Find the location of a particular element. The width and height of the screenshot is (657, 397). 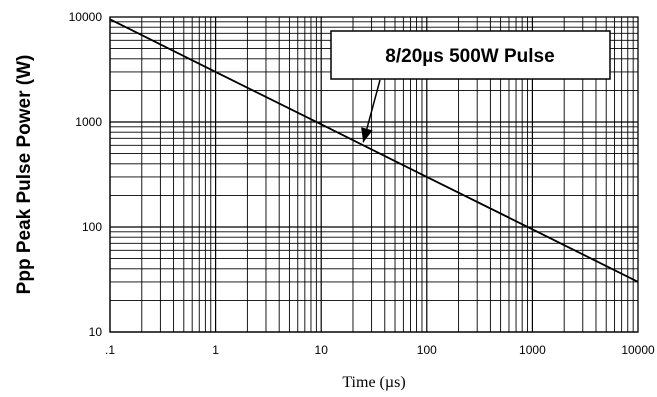

x-tick-label: 1000 is located at coordinates (532, 350).